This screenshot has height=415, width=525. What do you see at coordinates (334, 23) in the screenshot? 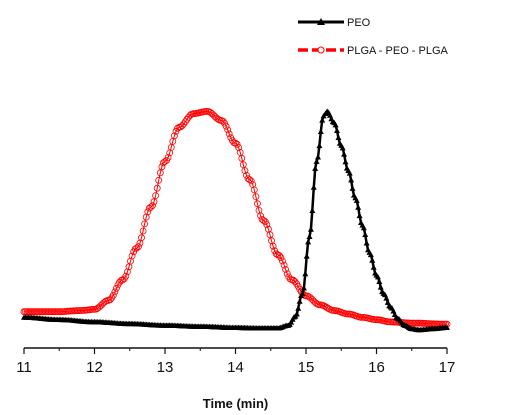
I see `legend-item: PEO` at bounding box center [334, 23].